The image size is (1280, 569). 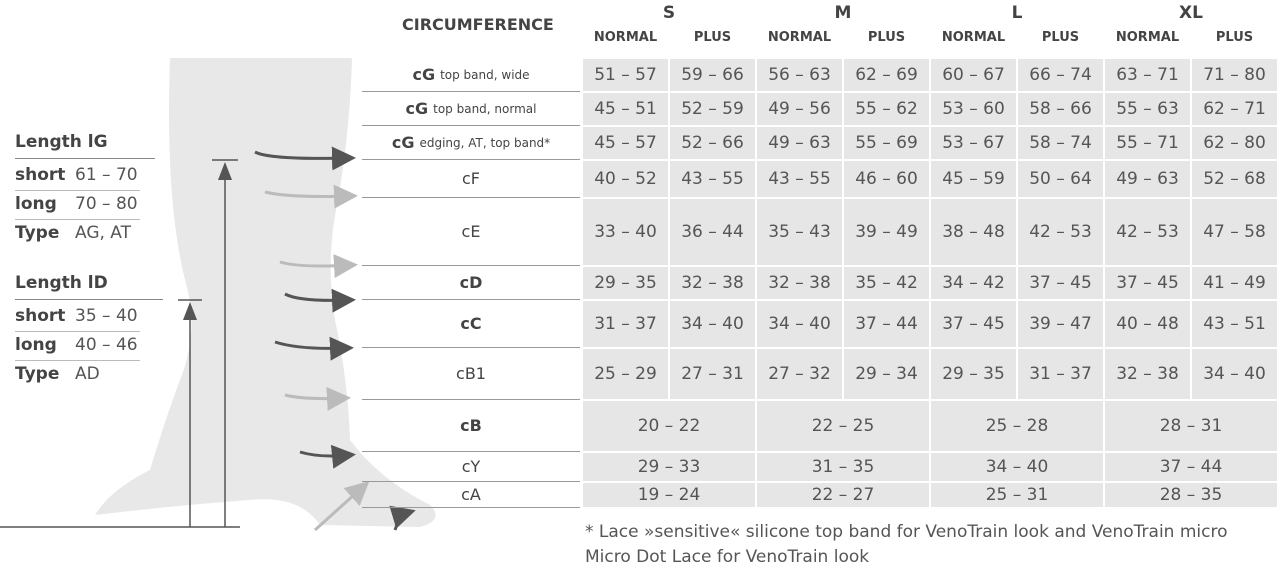 I want to click on cell: 38 – 48, so click(x=973, y=232).